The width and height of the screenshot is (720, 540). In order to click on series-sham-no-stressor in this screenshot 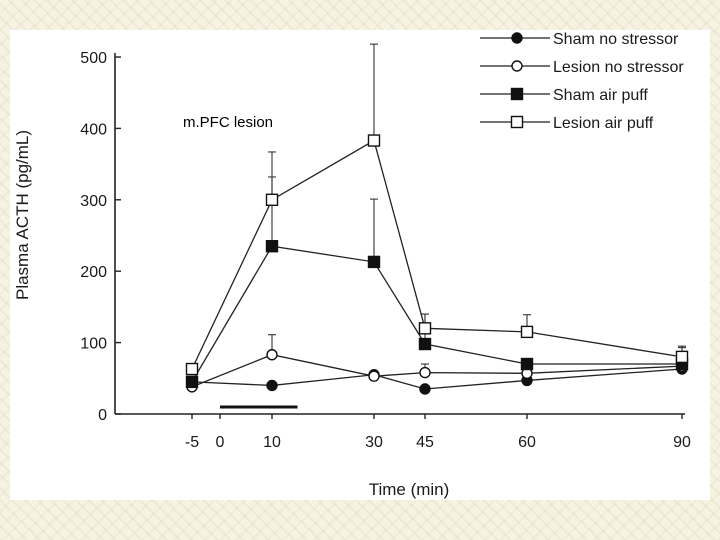, I will do `click(437, 379)`.